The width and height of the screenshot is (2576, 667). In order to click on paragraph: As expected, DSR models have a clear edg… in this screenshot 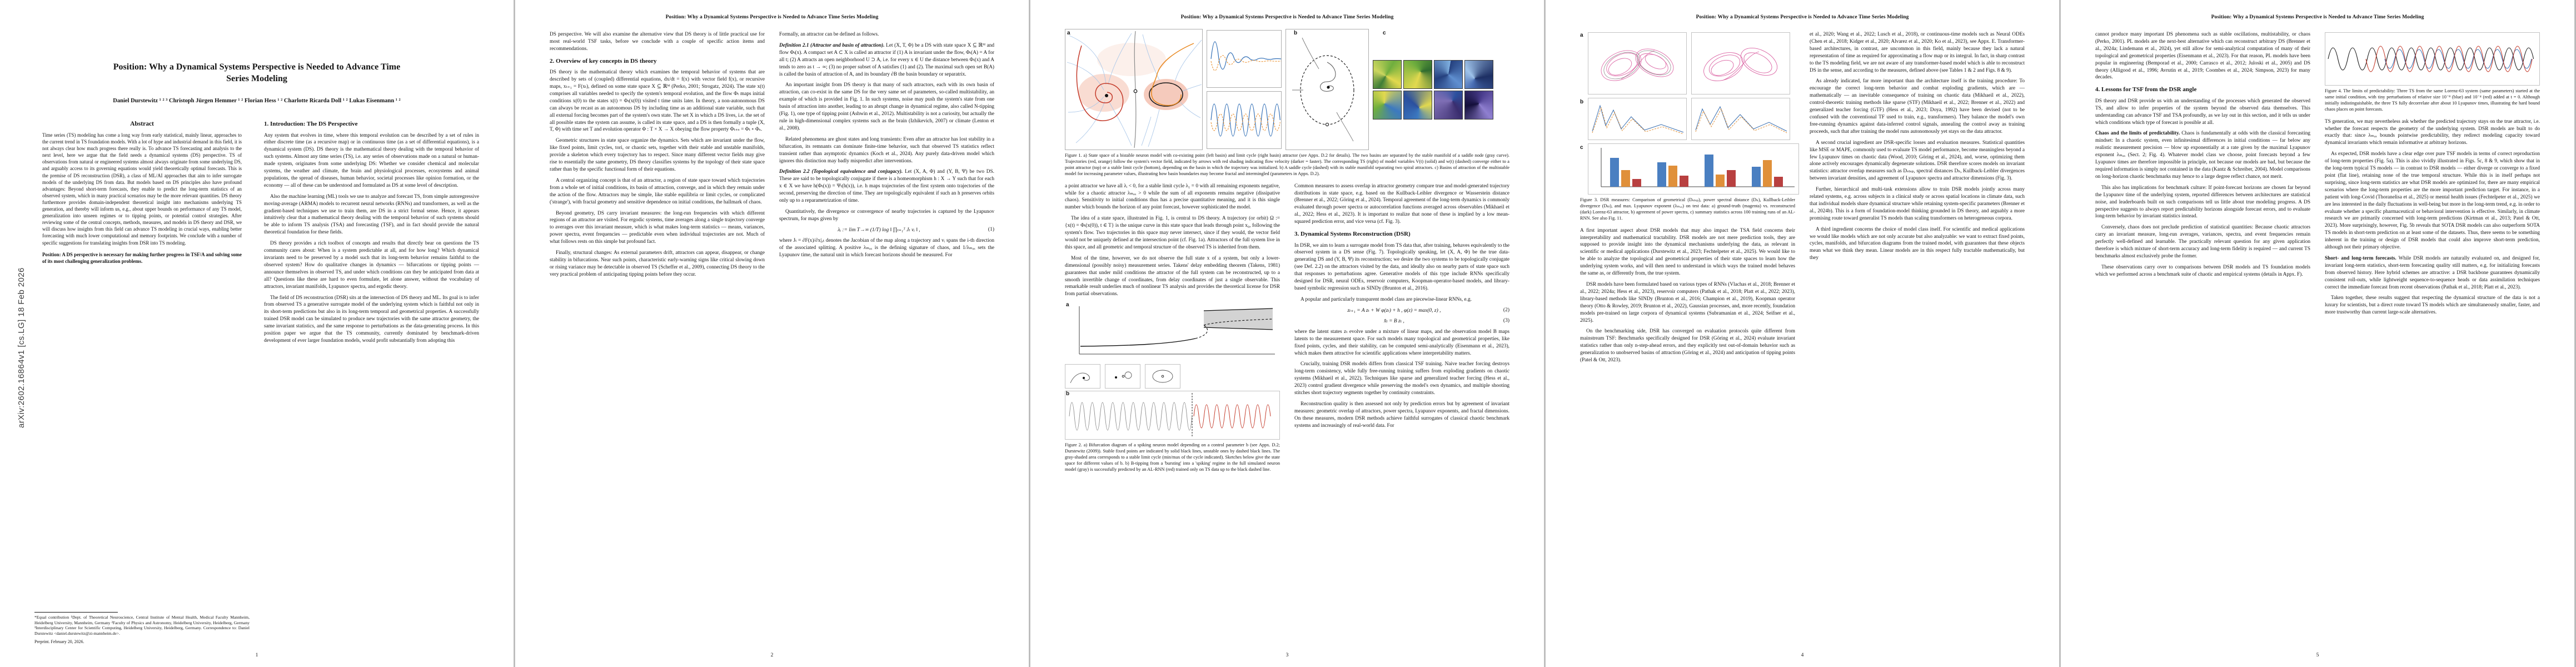, I will do `click(2432, 201)`.